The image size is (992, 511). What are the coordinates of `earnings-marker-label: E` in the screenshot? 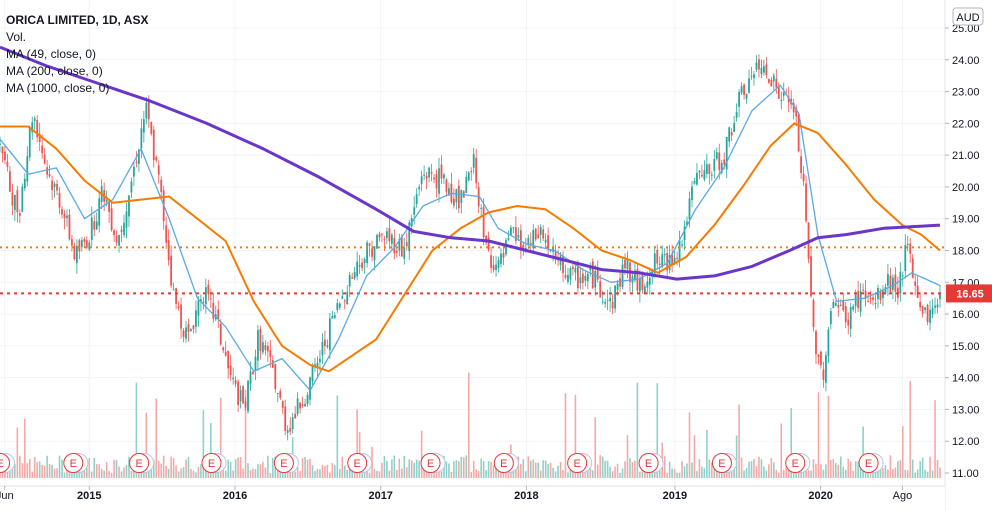 It's located at (576, 464).